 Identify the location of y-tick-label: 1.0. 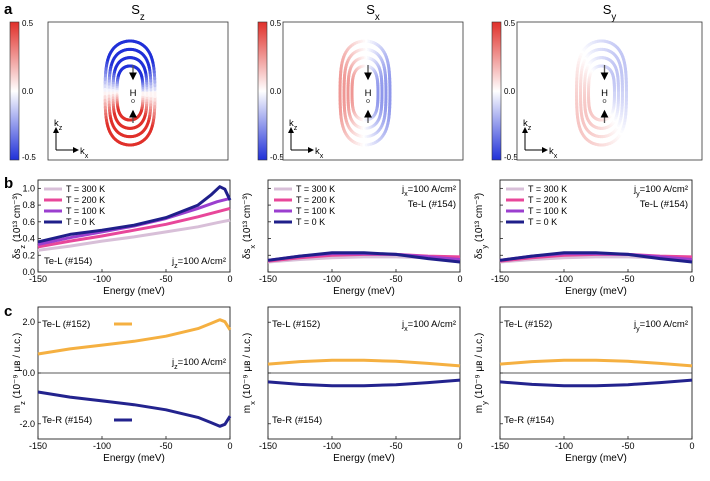
(28, 188).